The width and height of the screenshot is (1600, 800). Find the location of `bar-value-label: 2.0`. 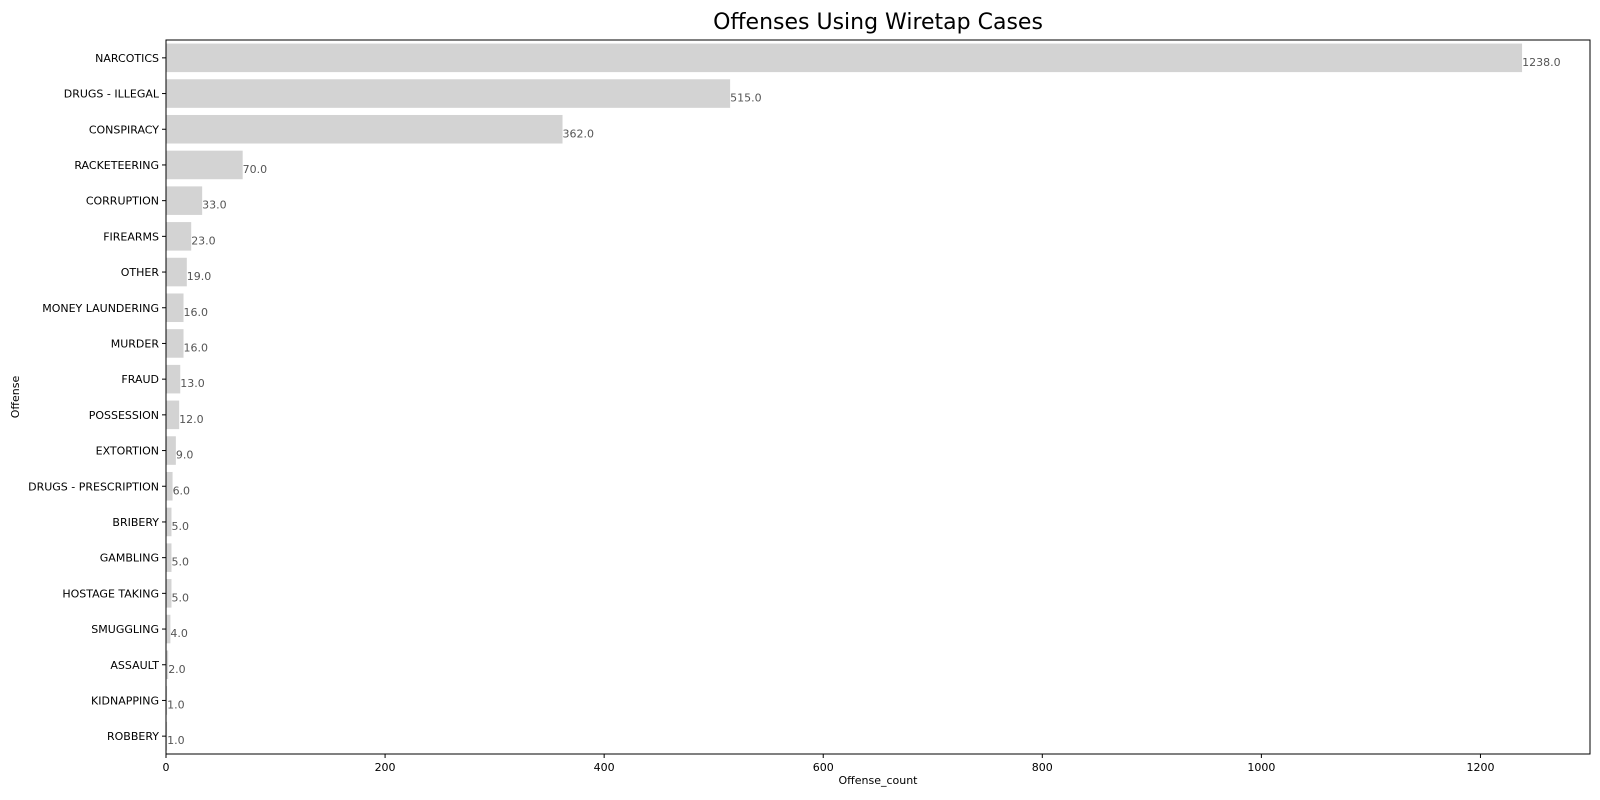

bar-value-label: 2.0 is located at coordinates (177, 669).